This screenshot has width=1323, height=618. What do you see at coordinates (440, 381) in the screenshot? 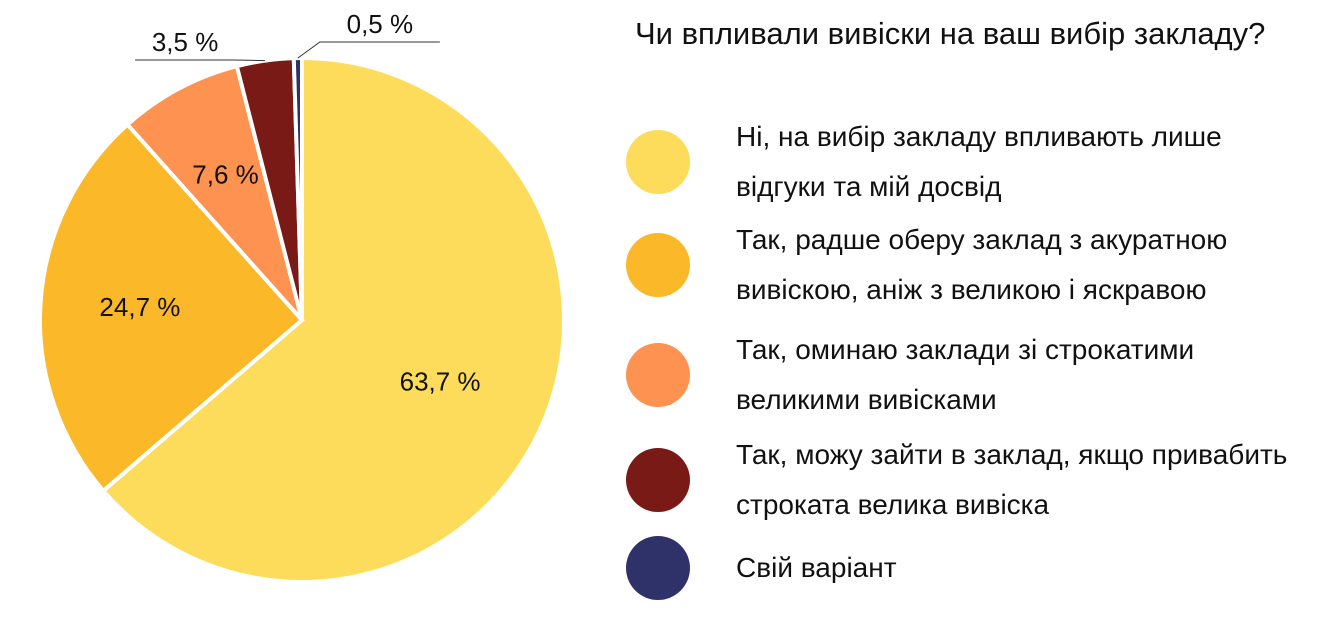
I see `data-label: 63,7 %` at bounding box center [440, 381].